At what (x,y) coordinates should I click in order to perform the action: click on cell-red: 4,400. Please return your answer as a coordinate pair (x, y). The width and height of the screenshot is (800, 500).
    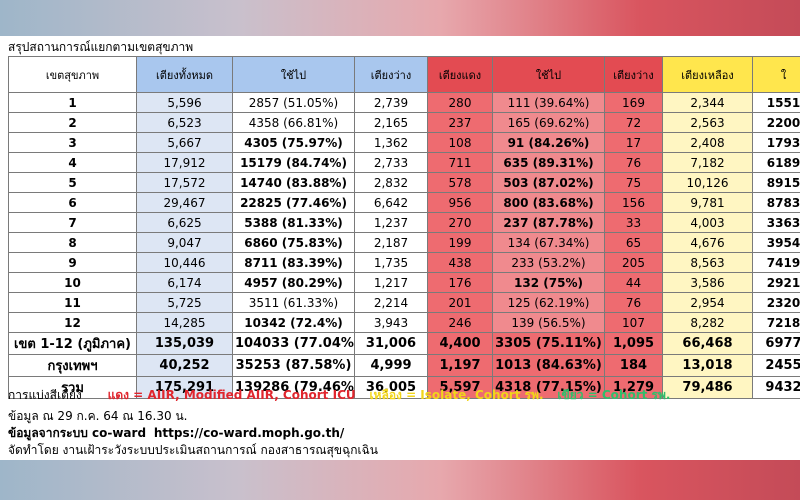
    Looking at the image, I should click on (460, 343).